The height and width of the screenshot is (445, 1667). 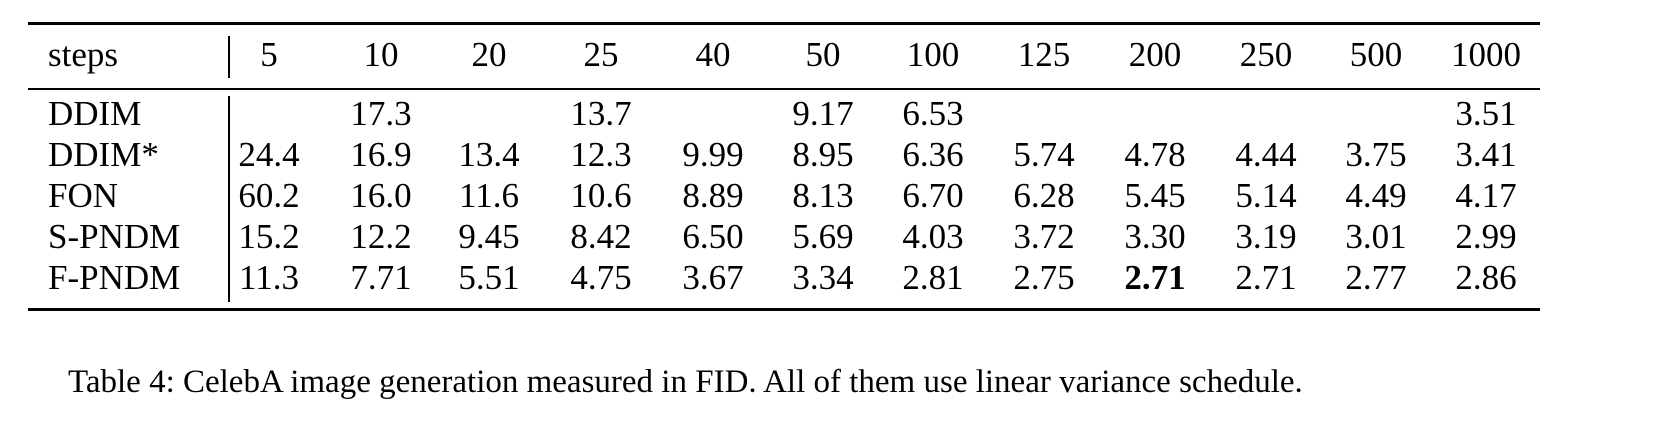 What do you see at coordinates (83, 54) in the screenshot?
I see `header-label-steps: steps` at bounding box center [83, 54].